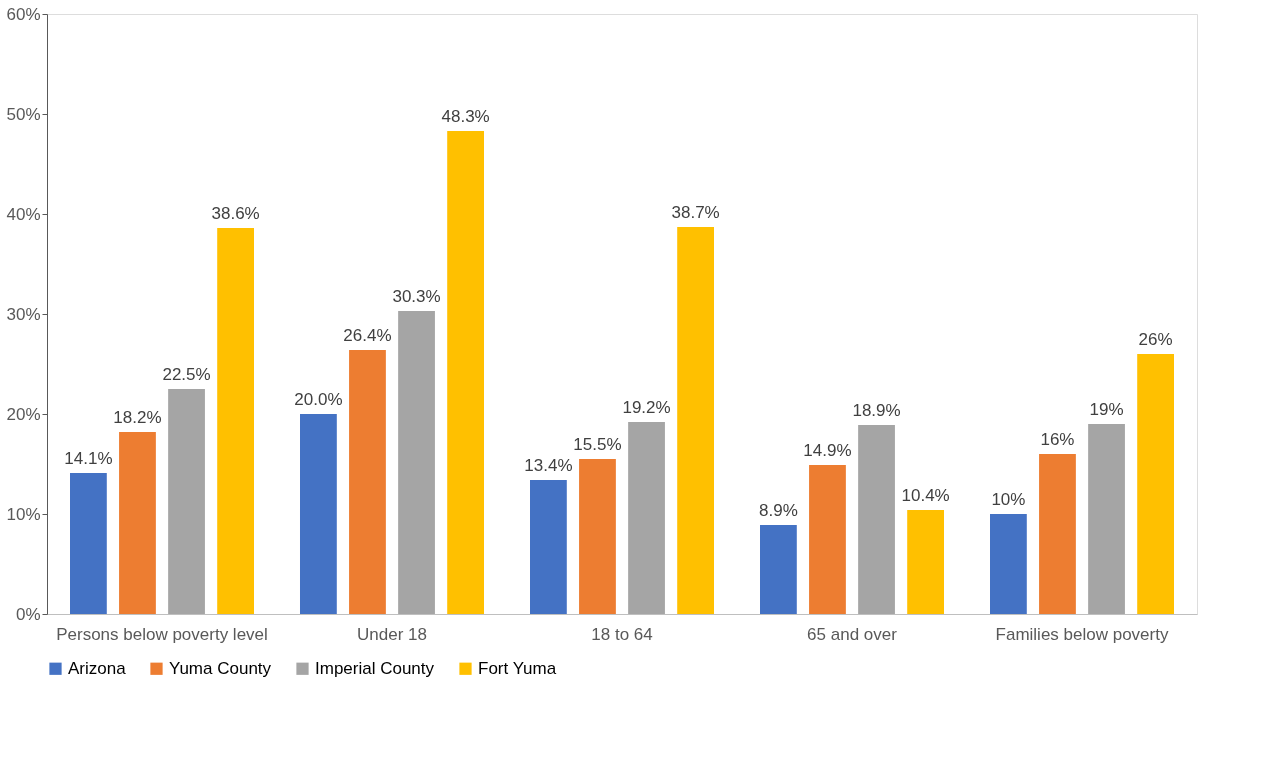 The height and width of the screenshot is (783, 1287). Describe the element at coordinates (1106, 409) in the screenshot. I see `data-label: 19%` at that location.